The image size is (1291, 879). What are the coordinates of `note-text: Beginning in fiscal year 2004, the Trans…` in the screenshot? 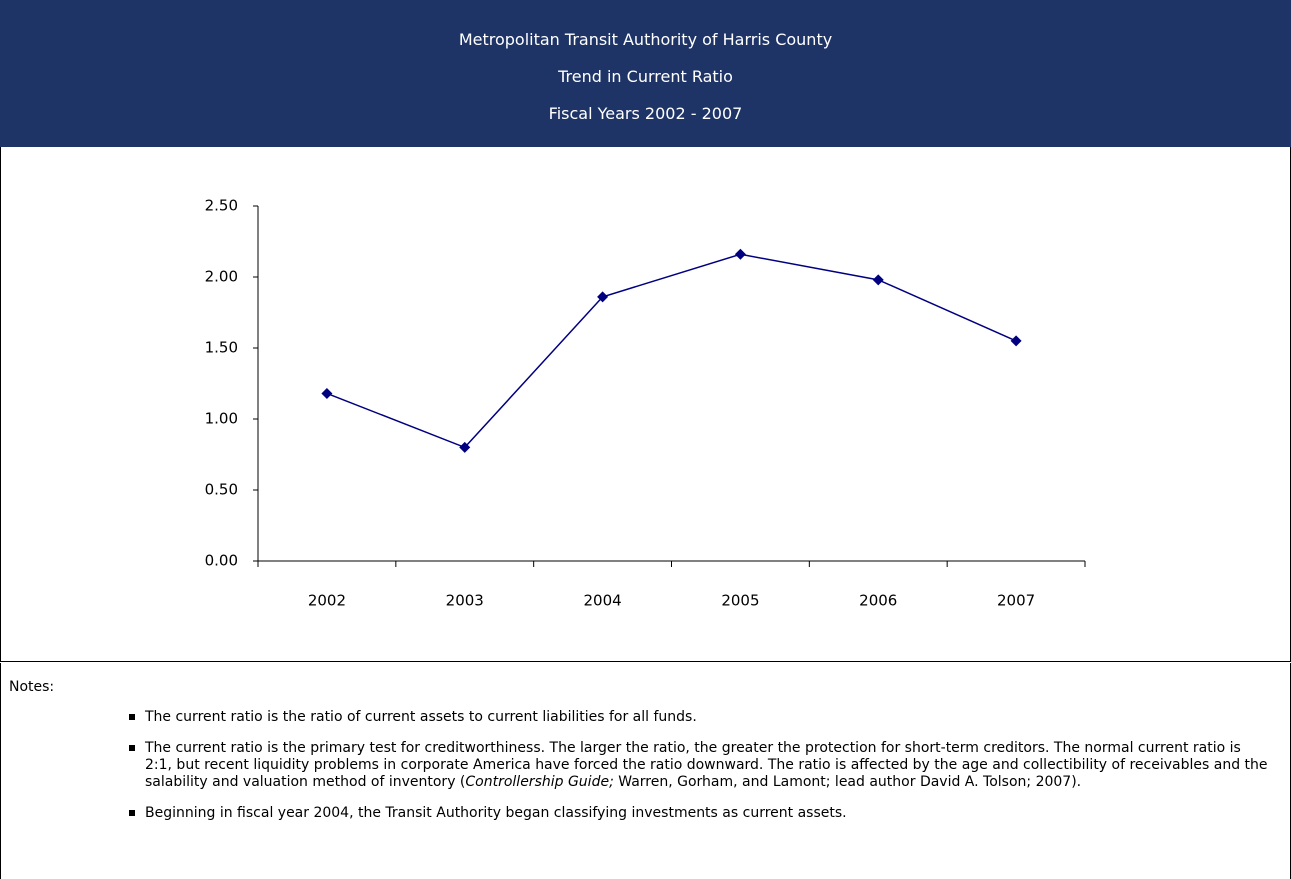 It's located at (496, 813).